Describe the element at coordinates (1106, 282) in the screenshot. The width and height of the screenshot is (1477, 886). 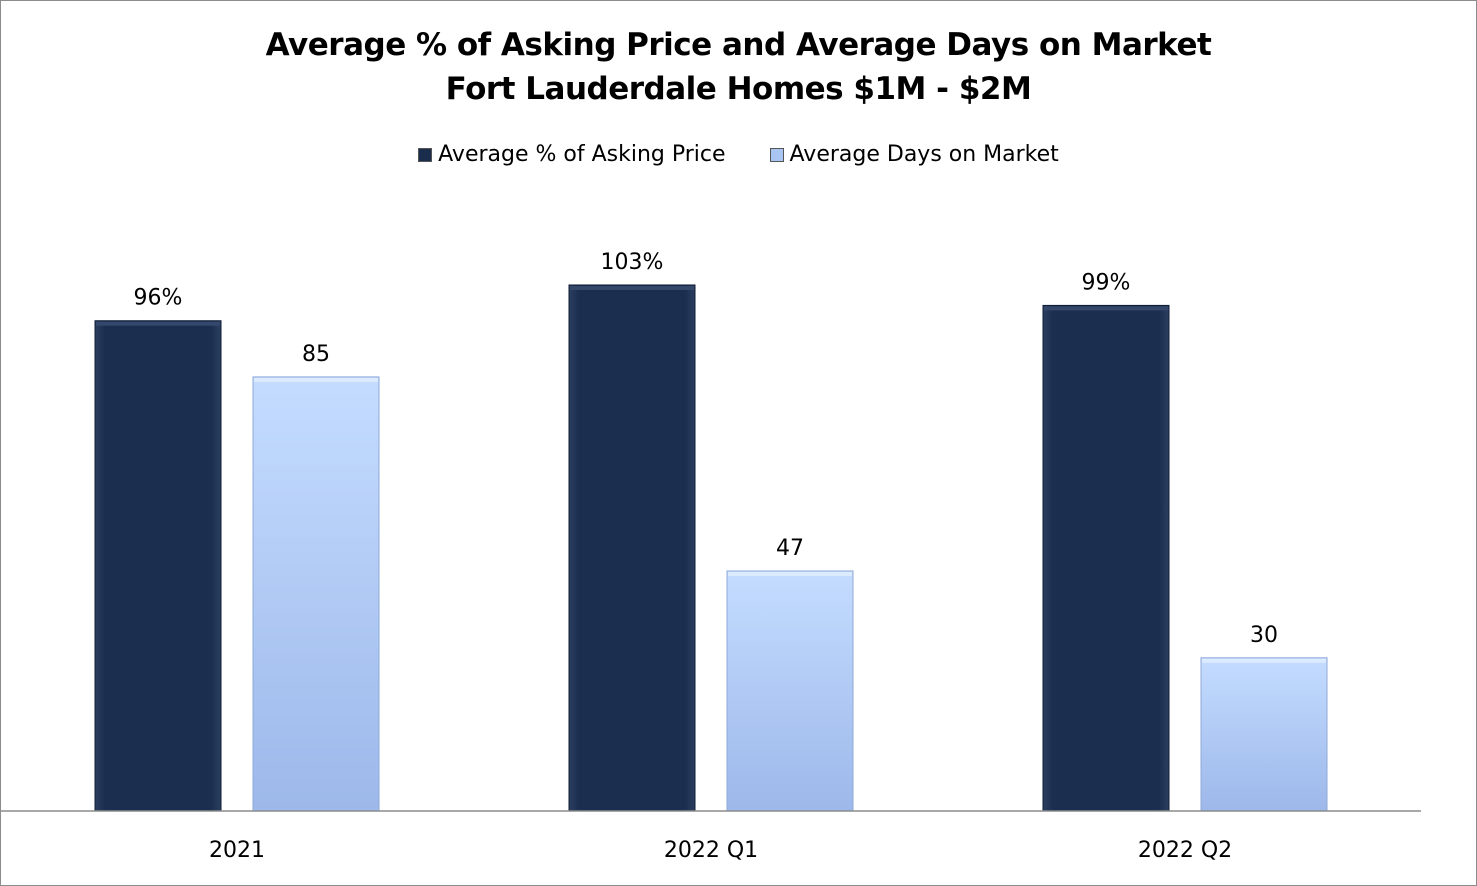
I see `data-label: 99%` at that location.